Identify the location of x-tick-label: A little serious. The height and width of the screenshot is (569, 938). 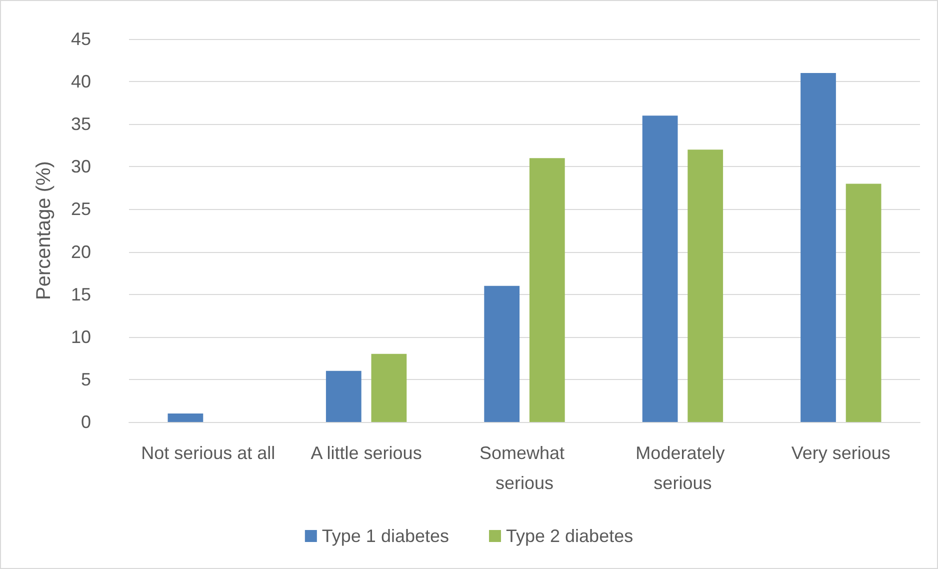
(366, 453).